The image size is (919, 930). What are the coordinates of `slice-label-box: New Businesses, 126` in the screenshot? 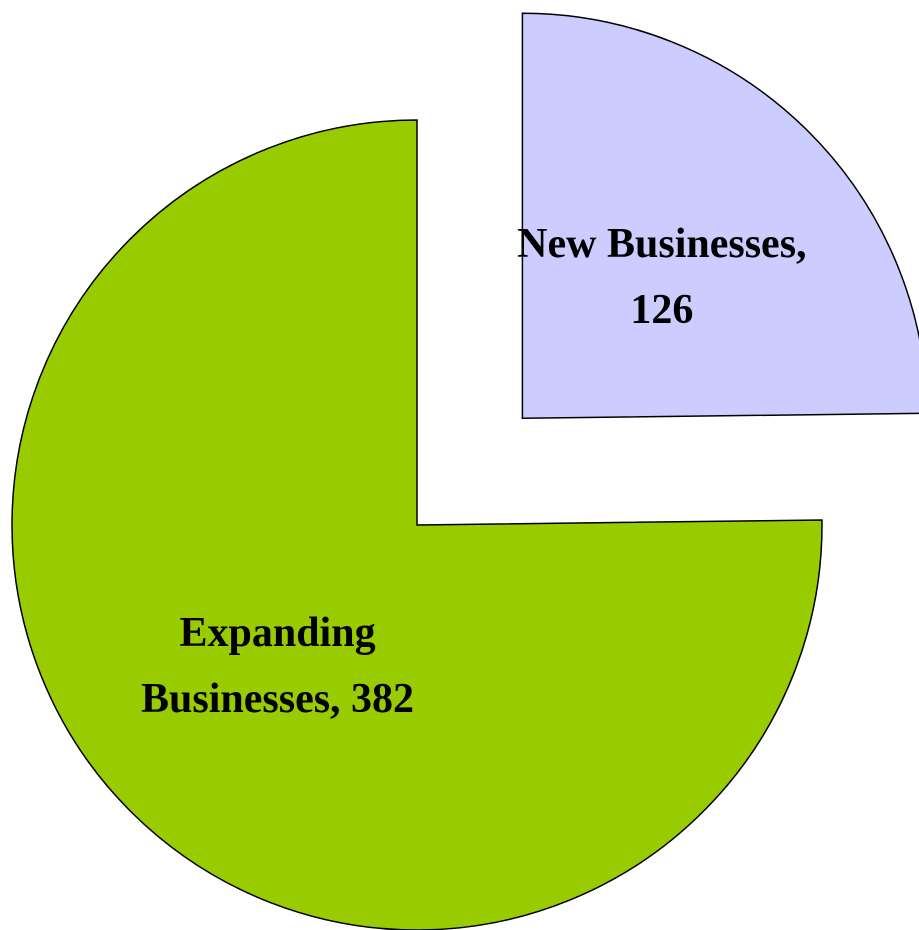 It's located at (662, 277).